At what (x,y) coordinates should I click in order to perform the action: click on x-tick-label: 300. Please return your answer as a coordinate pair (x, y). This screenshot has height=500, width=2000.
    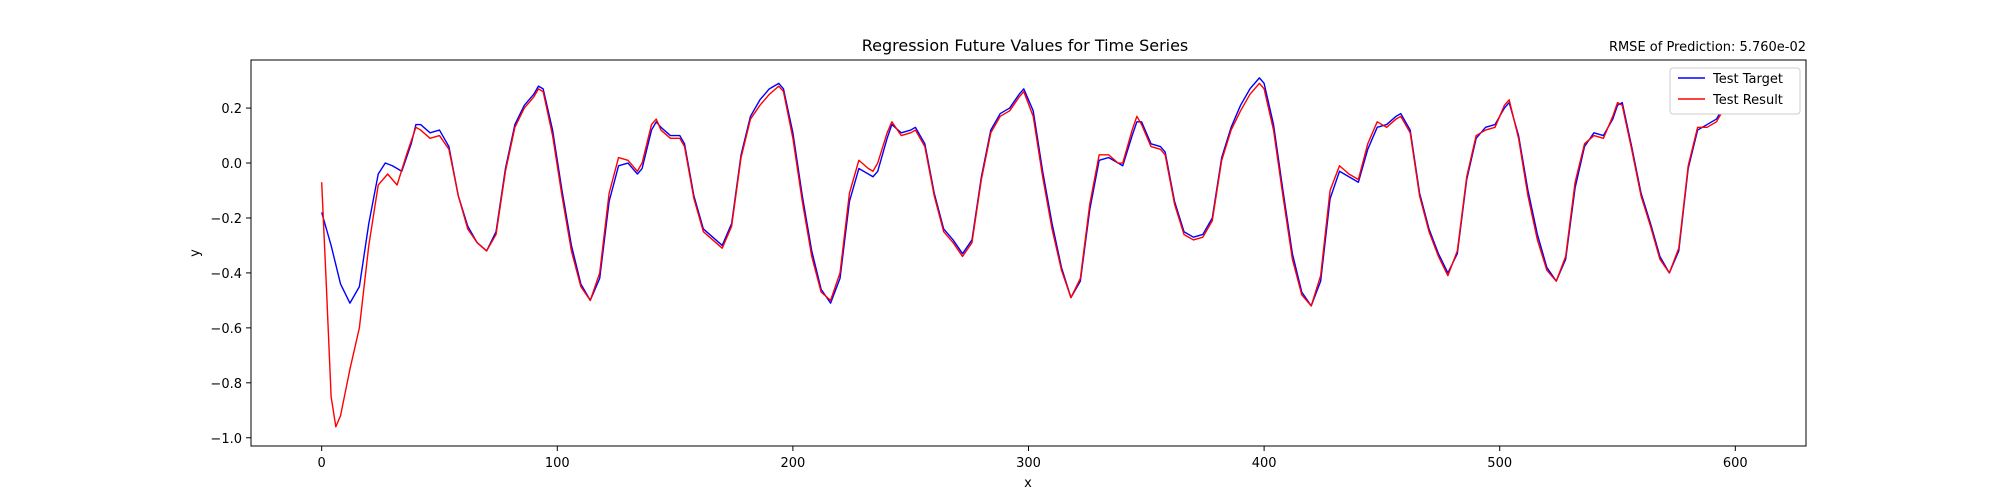
    Looking at the image, I should click on (1028, 463).